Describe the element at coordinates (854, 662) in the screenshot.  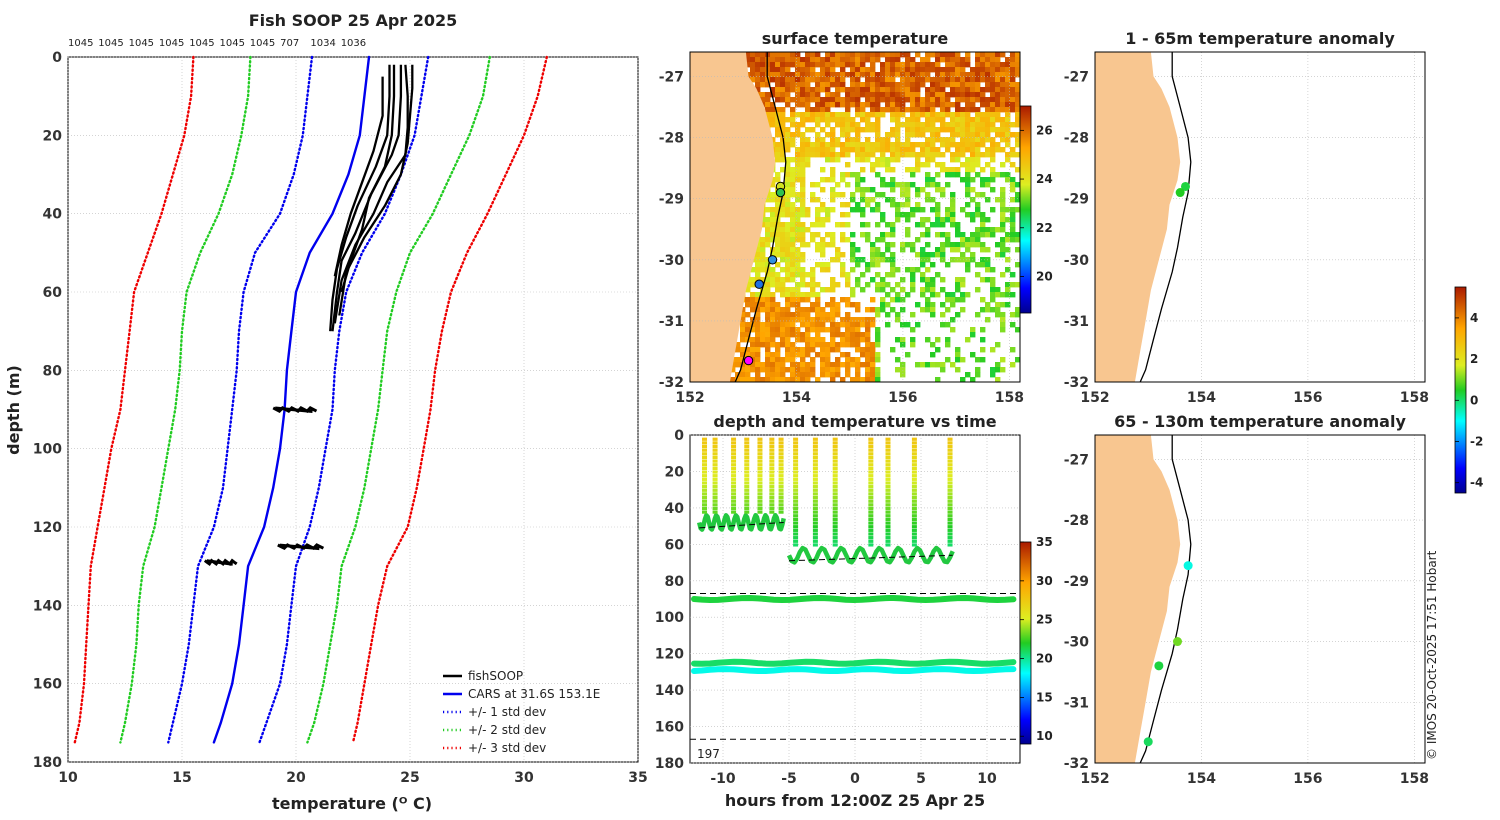
I see `dt-bottom-series` at that location.